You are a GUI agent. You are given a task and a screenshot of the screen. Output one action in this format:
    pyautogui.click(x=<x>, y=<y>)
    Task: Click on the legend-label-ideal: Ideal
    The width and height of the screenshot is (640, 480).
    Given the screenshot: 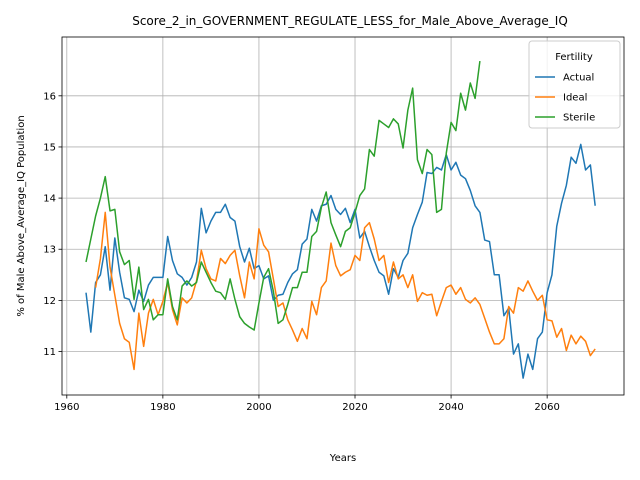 What is the action you would take?
    pyautogui.click(x=575, y=98)
    